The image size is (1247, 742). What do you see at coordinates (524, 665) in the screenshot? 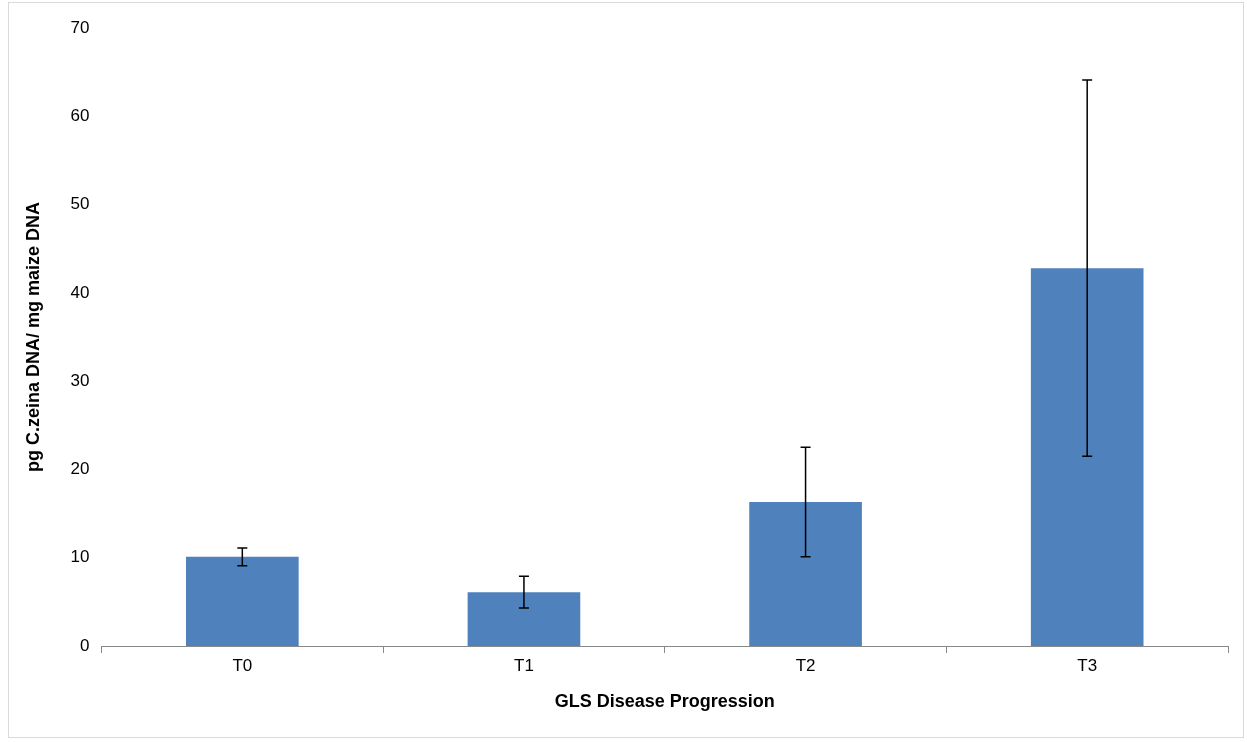
I see `x-tick-label: T1` at bounding box center [524, 665].